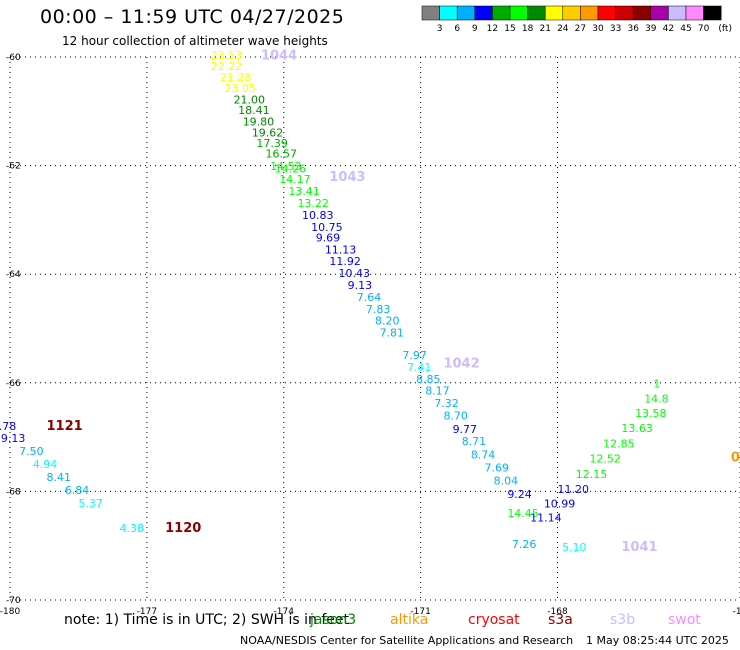  What do you see at coordinates (735, 458) in the screenshot?
I see `track-label: 03` at bounding box center [735, 458].